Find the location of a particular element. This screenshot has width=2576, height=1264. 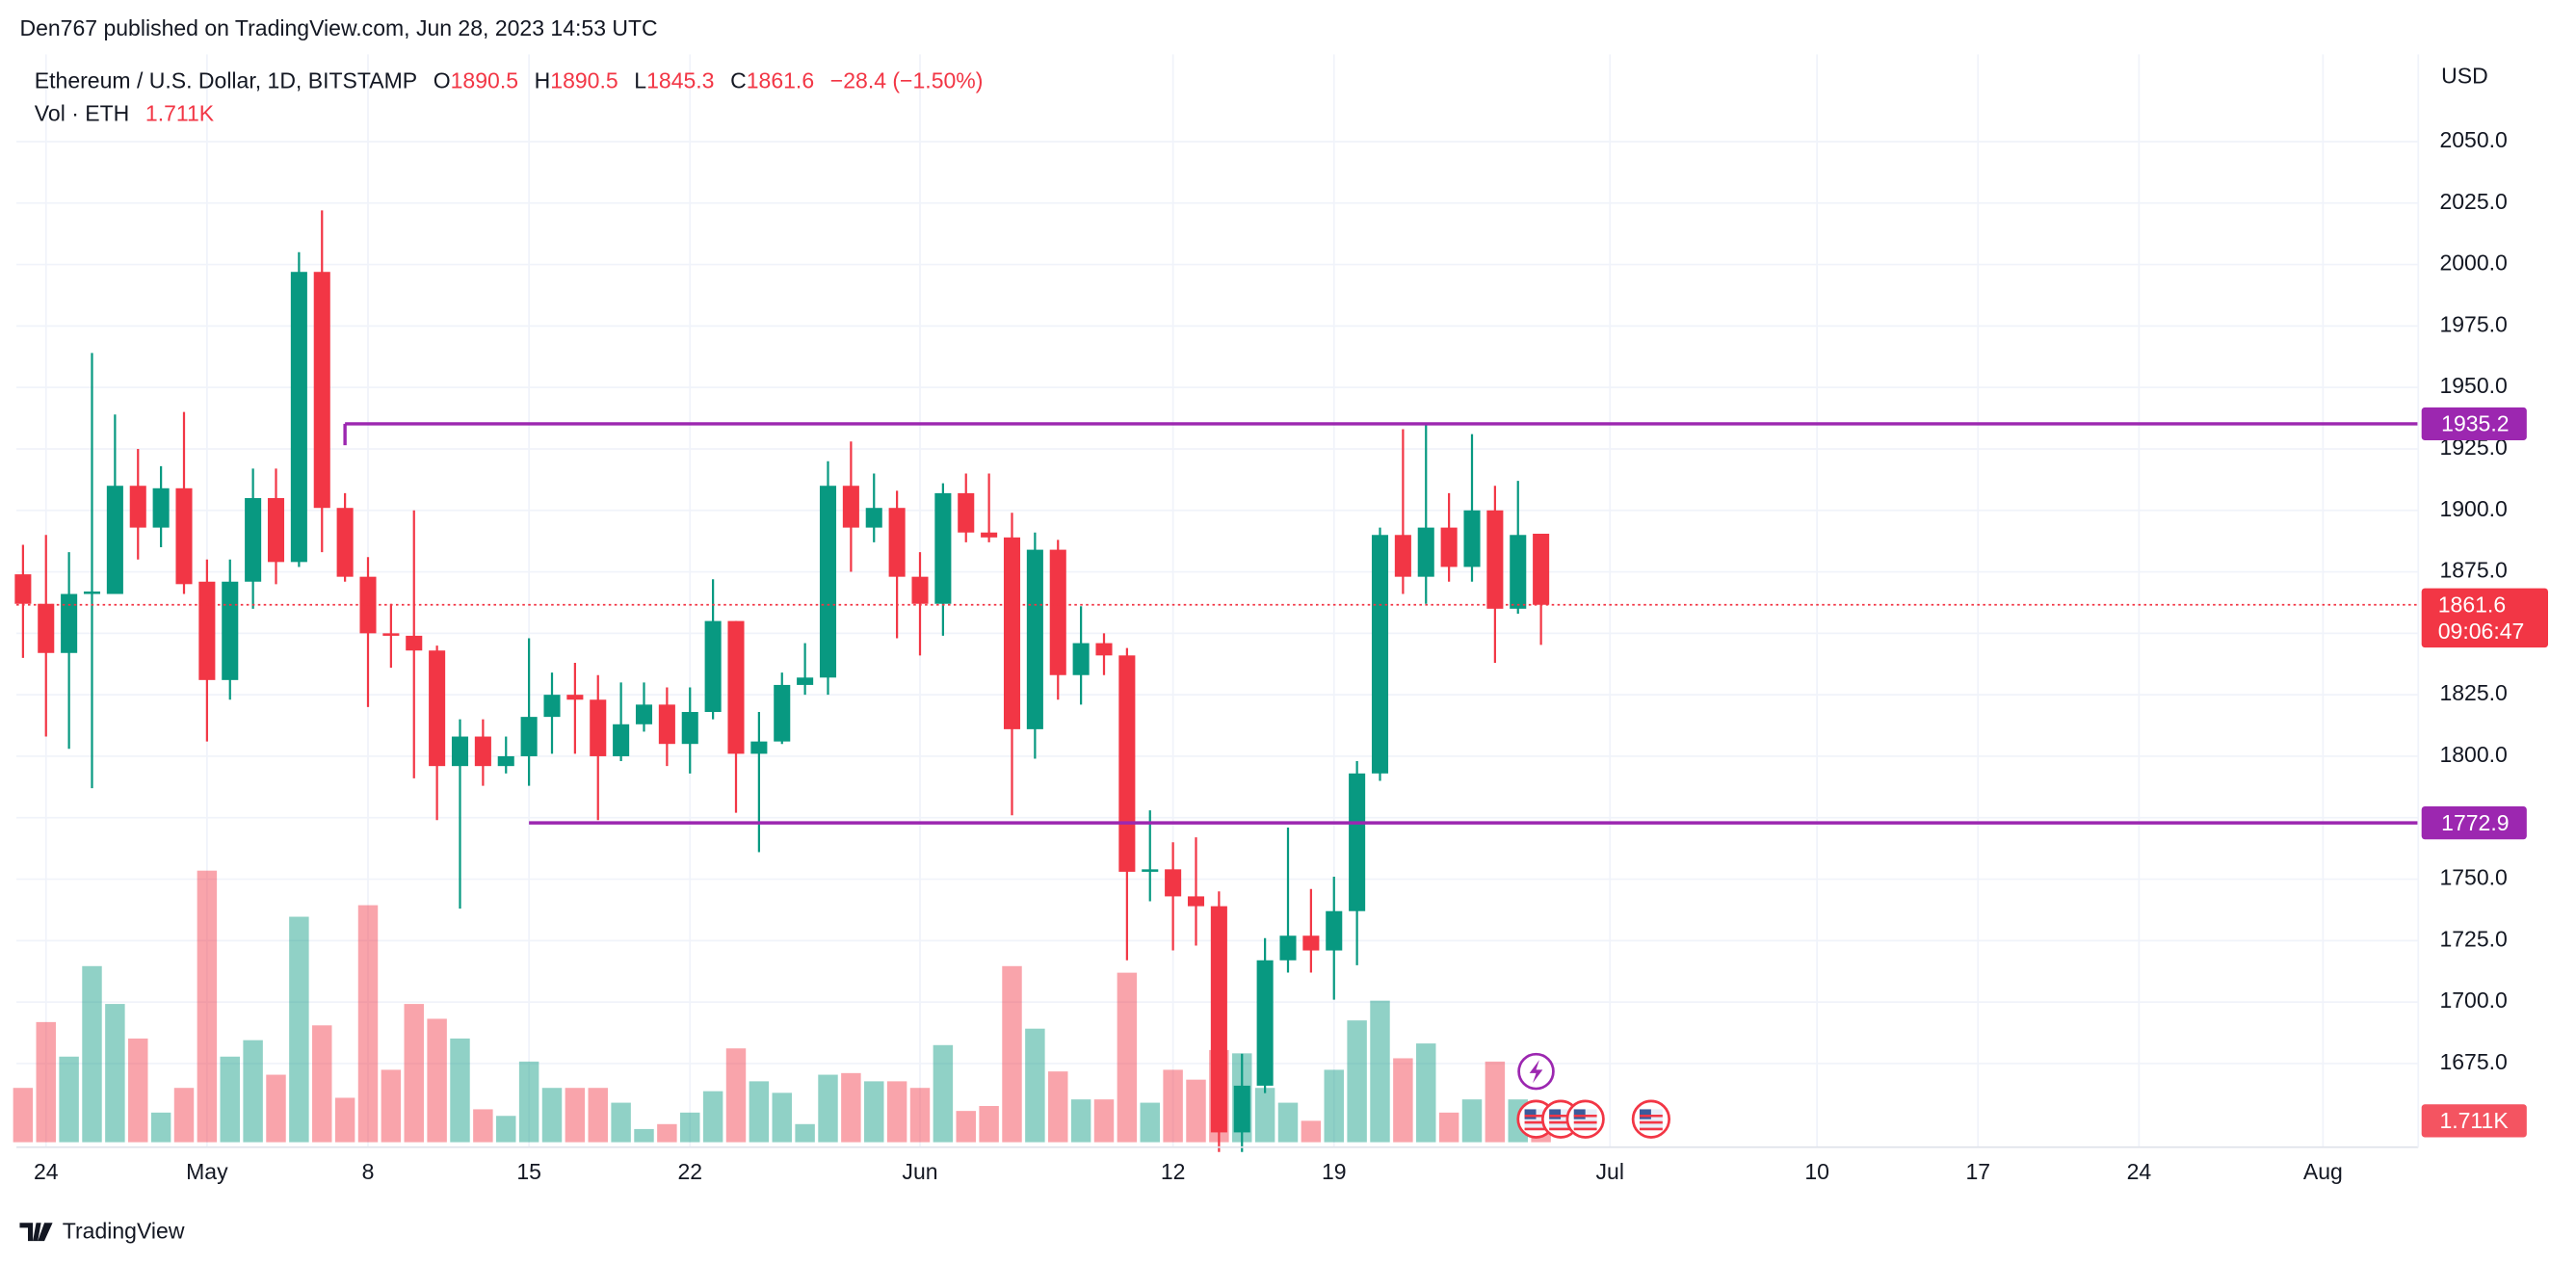

ohlc-key: O is located at coordinates (443, 79).